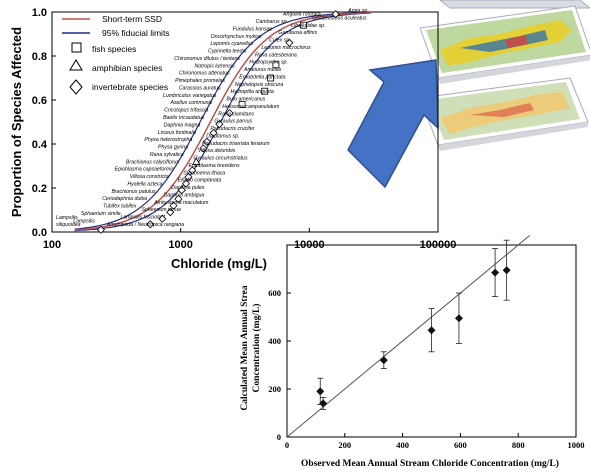 The height and width of the screenshot is (472, 590). I want to click on ssd-y-tick-label: 0.4, so click(40, 145).